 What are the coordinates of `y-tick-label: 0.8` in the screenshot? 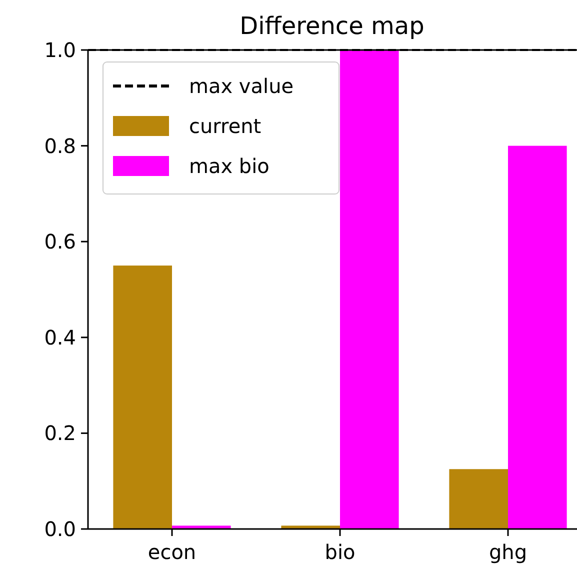 It's located at (60, 146).